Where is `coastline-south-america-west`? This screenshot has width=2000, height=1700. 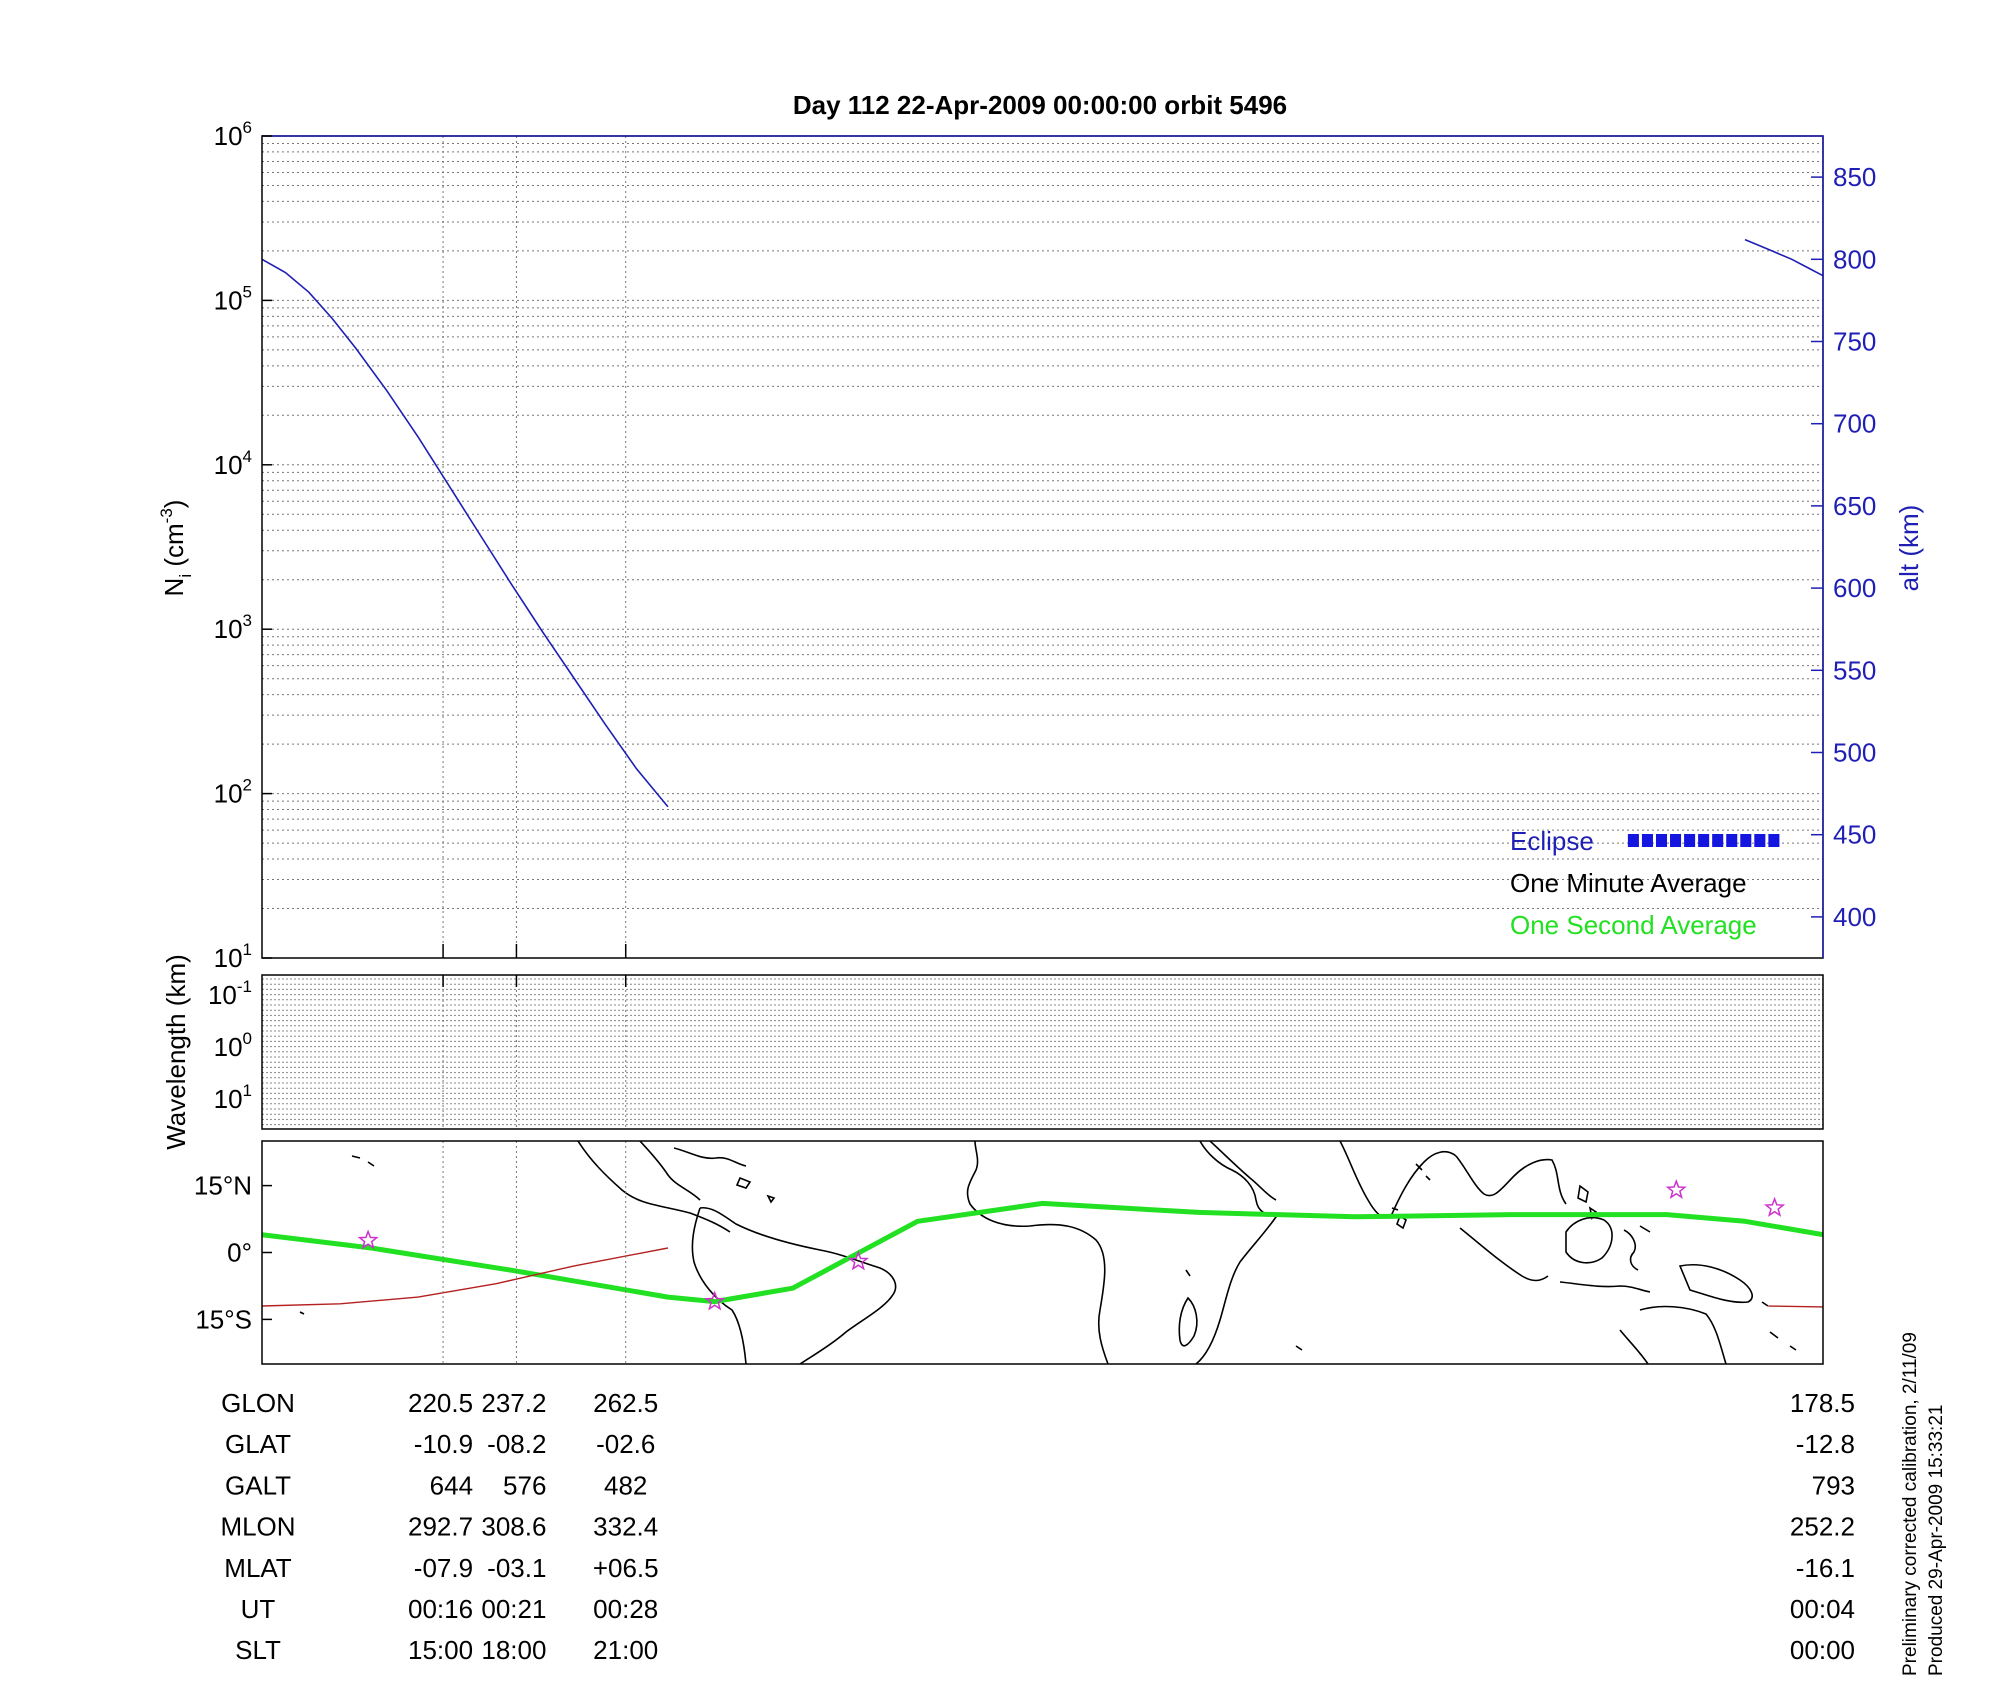 coastline-south-america-west is located at coordinates (719, 1285).